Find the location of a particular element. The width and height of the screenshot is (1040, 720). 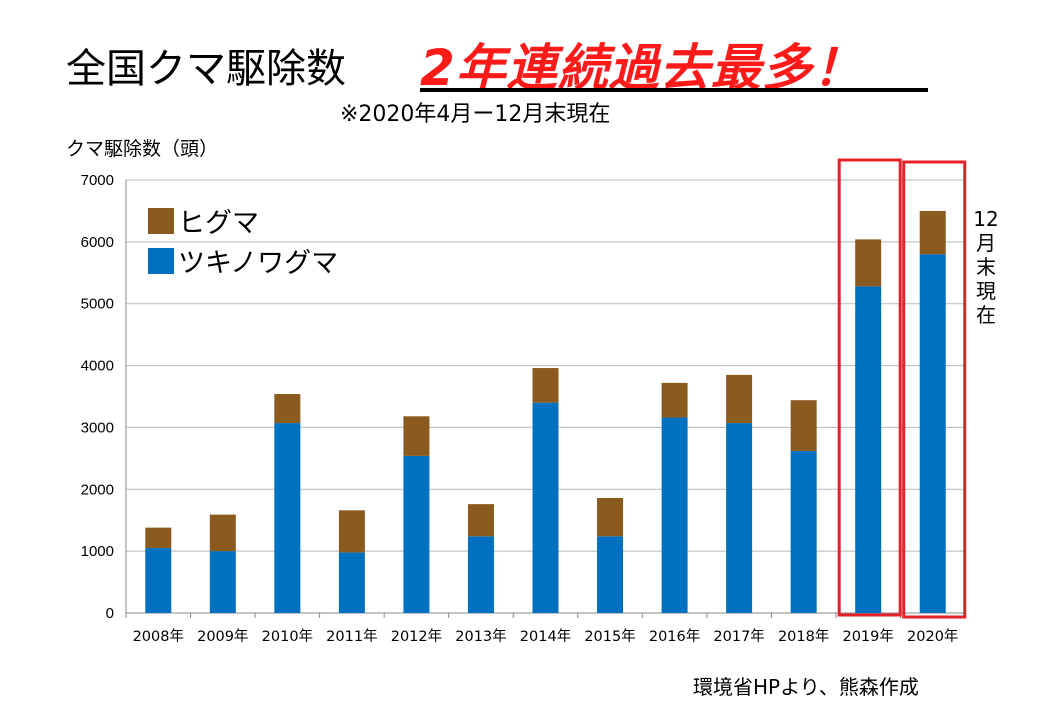

x-tick-label: 2011年 is located at coordinates (351, 636).